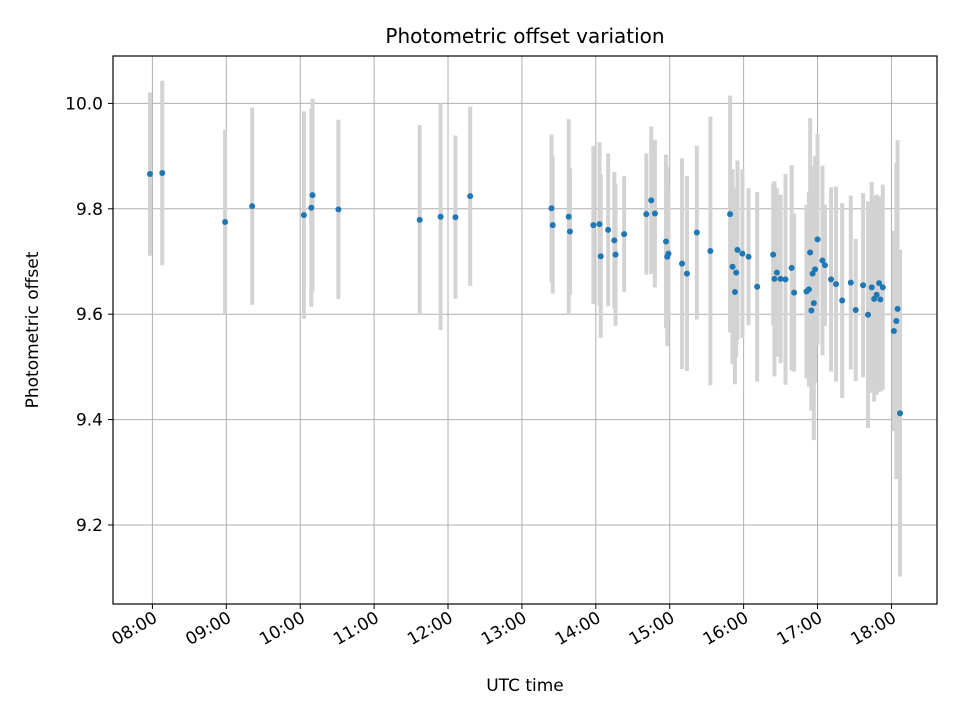 The image size is (960, 720). I want to click on y-tick-label: 9.6, so click(89, 315).